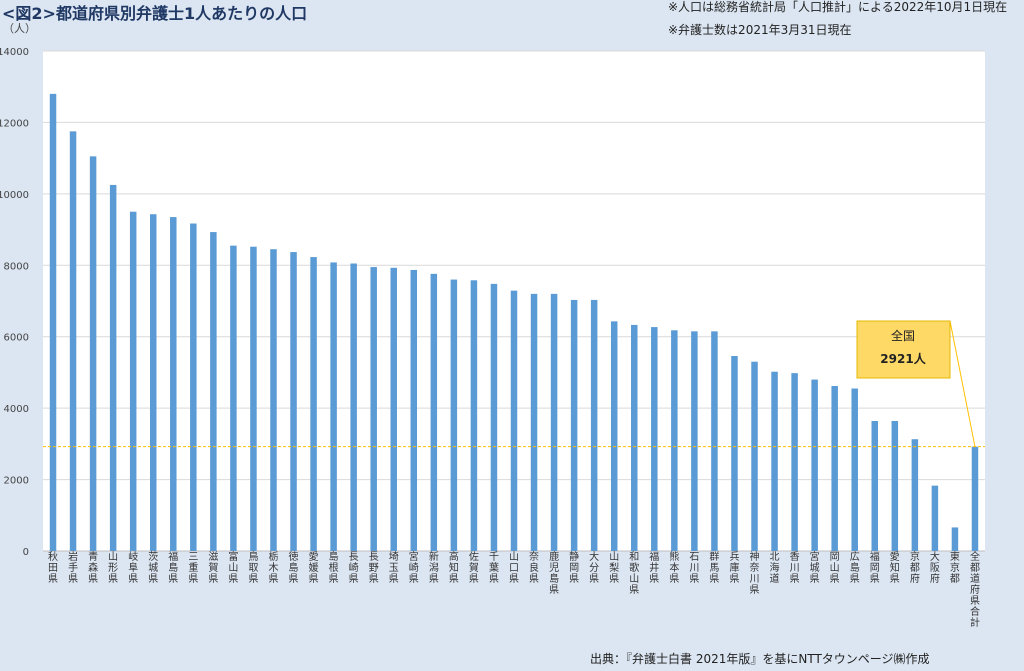 The height and width of the screenshot is (671, 1024). What do you see at coordinates (19, 28) in the screenshot?
I see `y-axis-label: （人）` at bounding box center [19, 28].